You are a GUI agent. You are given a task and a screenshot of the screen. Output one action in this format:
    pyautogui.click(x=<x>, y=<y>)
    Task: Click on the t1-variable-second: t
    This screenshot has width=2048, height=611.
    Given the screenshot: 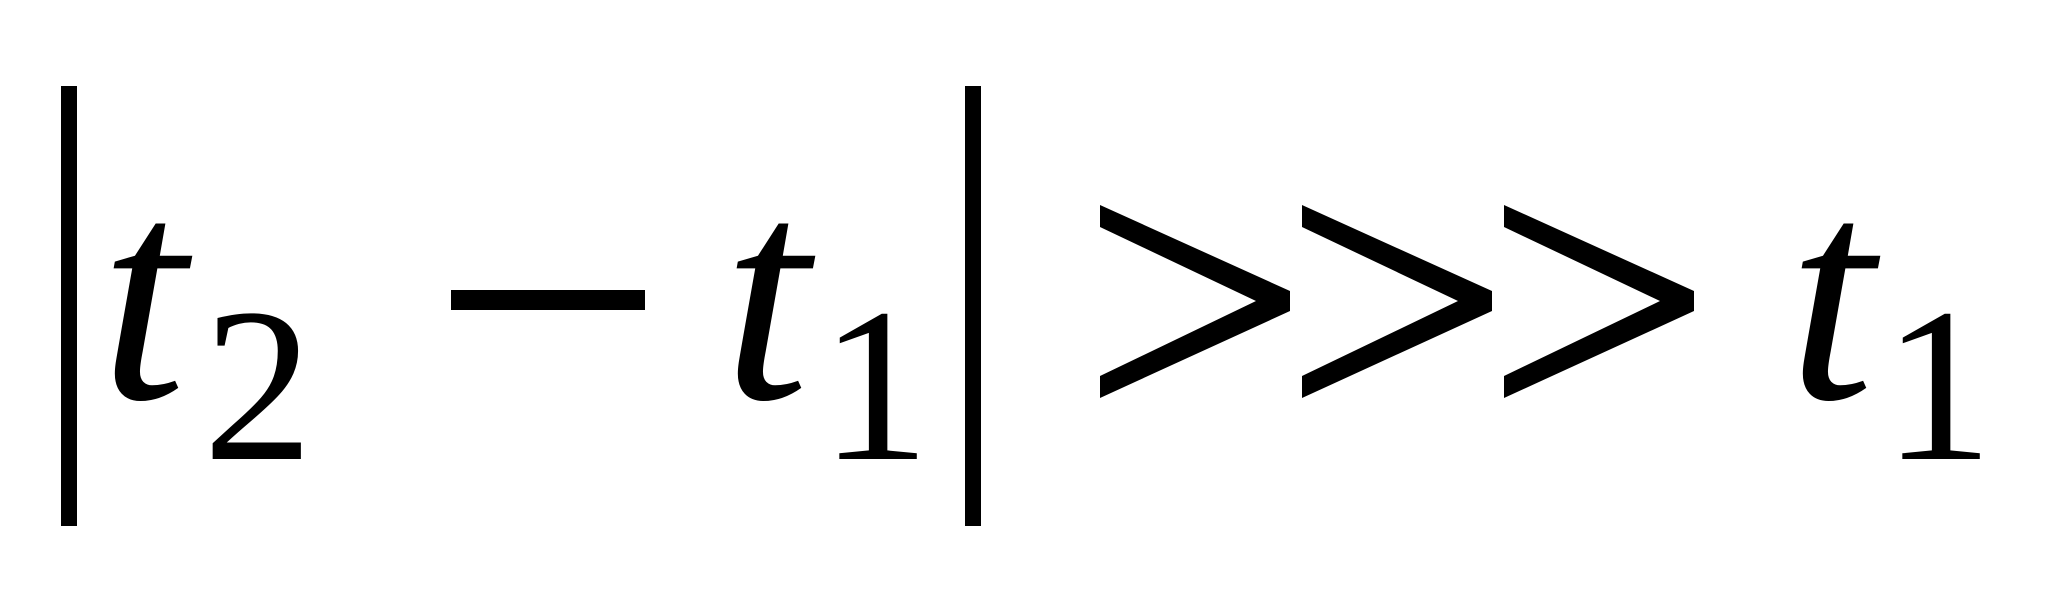 What is the action you would take?
    pyautogui.click(x=1831, y=294)
    